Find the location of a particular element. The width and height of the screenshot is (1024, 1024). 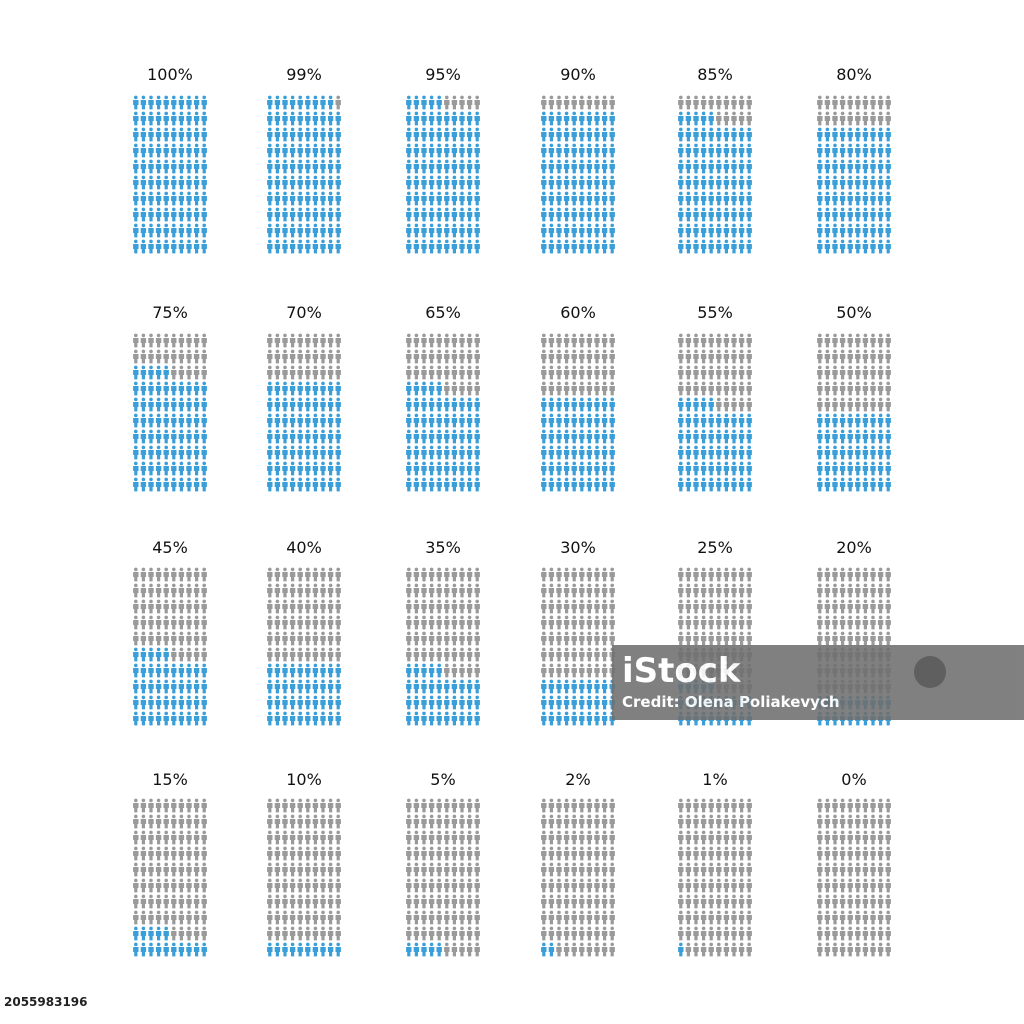

panel-label: 95% is located at coordinates (443, 74).